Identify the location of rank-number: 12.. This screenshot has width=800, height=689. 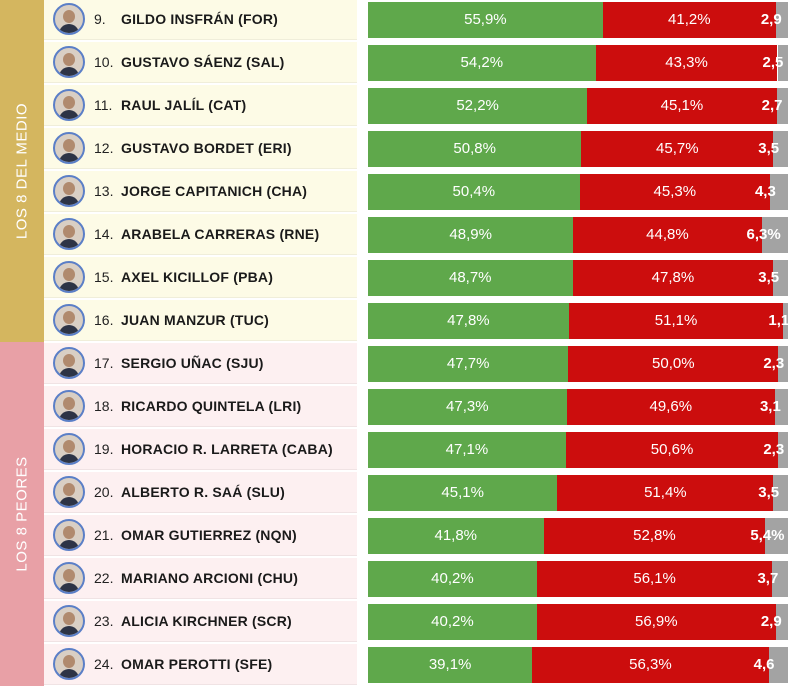
(104, 148).